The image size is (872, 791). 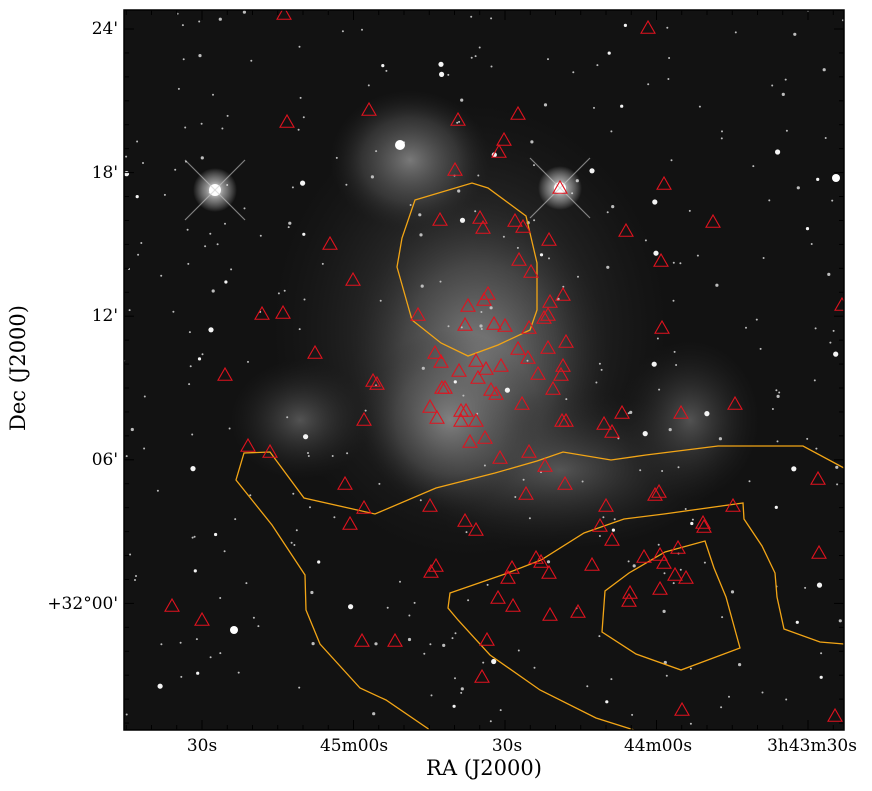 I want to click on y-tick-label: 18', so click(x=104, y=173).